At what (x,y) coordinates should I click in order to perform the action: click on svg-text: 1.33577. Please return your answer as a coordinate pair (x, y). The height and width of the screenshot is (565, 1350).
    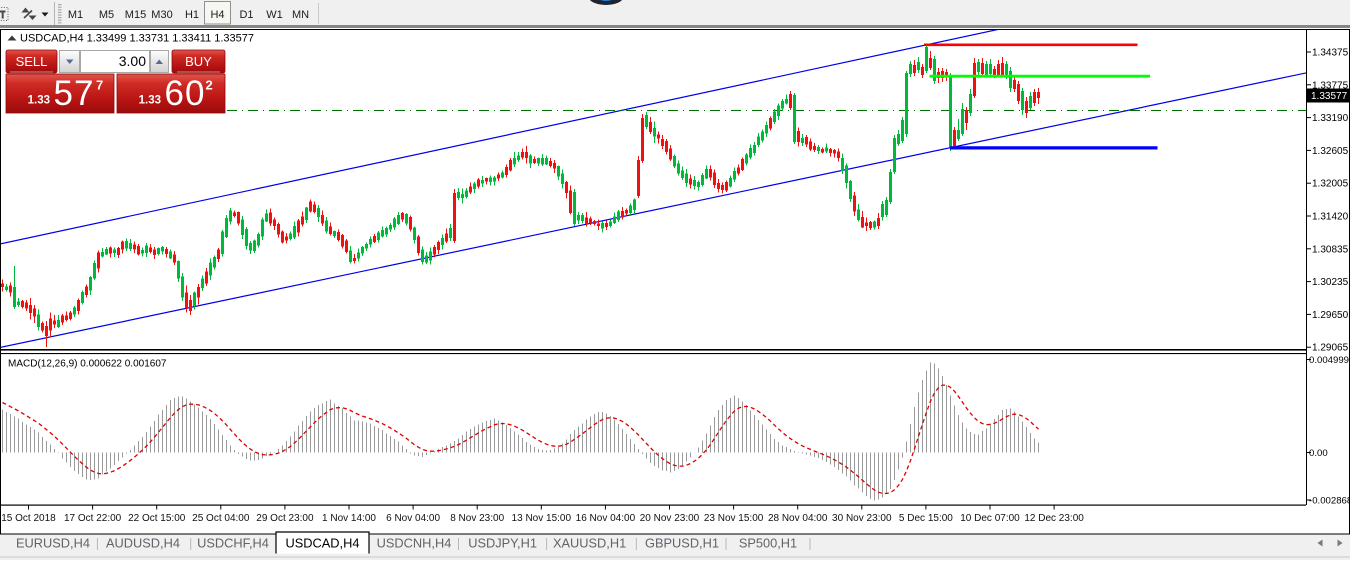
    Looking at the image, I should click on (1329, 96).